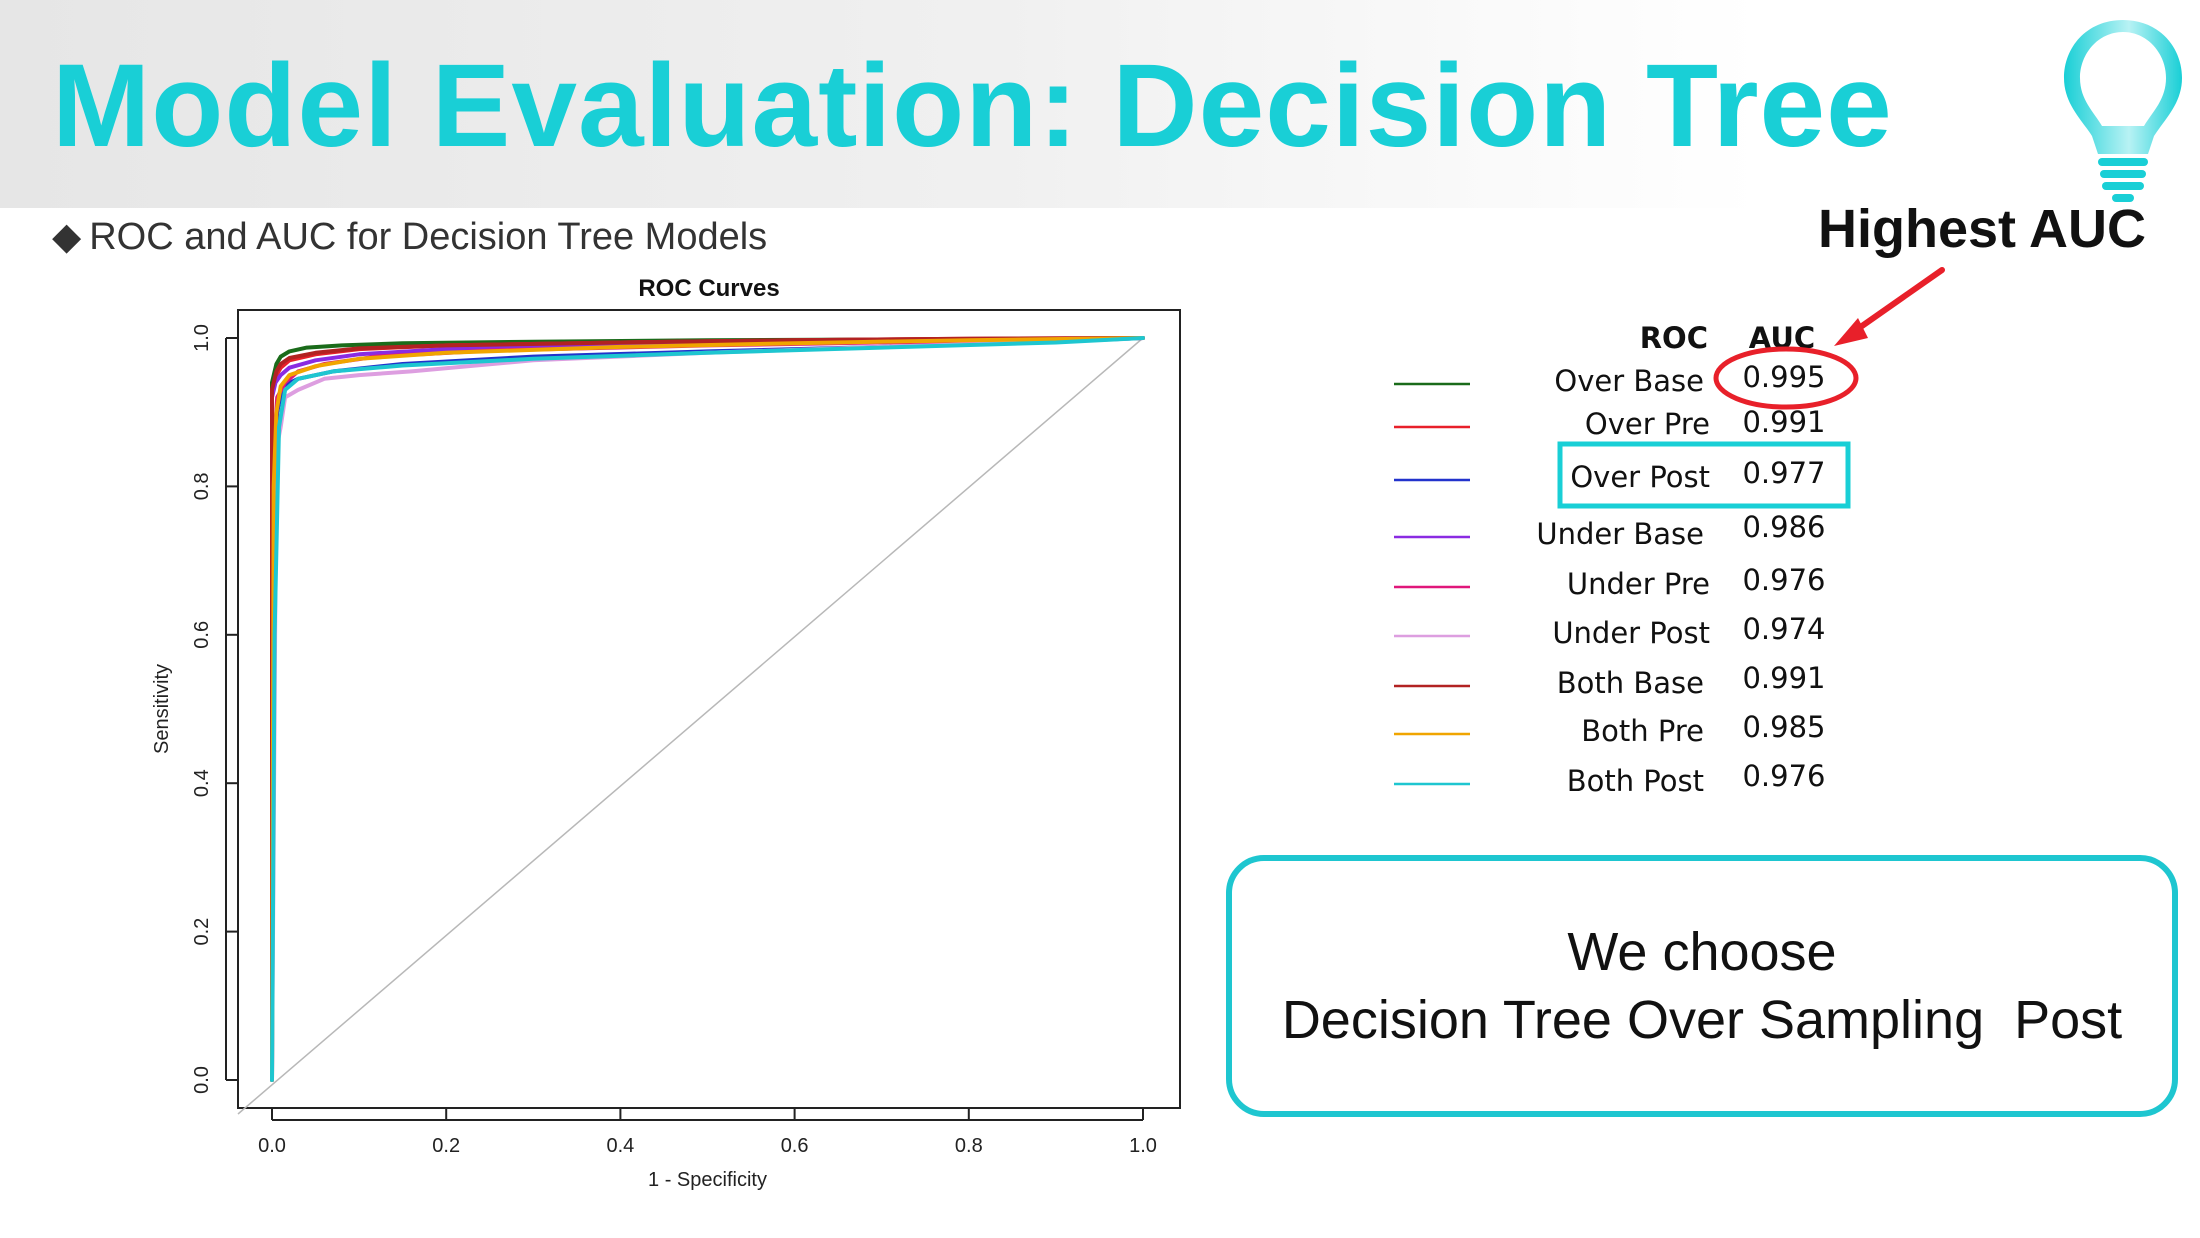 The height and width of the screenshot is (1238, 2200). I want to click on y-tick-label: 1.0, so click(202, 338).